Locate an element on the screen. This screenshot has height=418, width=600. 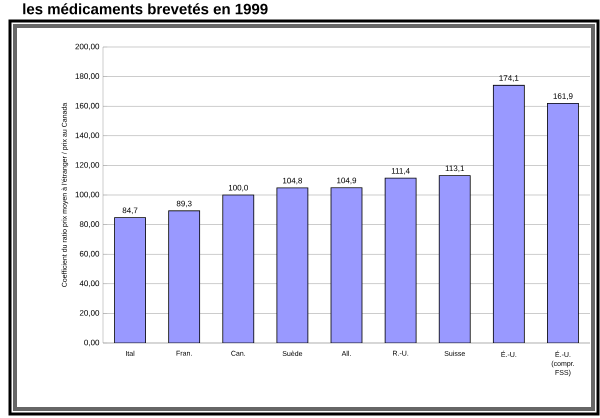
data-label: 161,9 is located at coordinates (563, 96).